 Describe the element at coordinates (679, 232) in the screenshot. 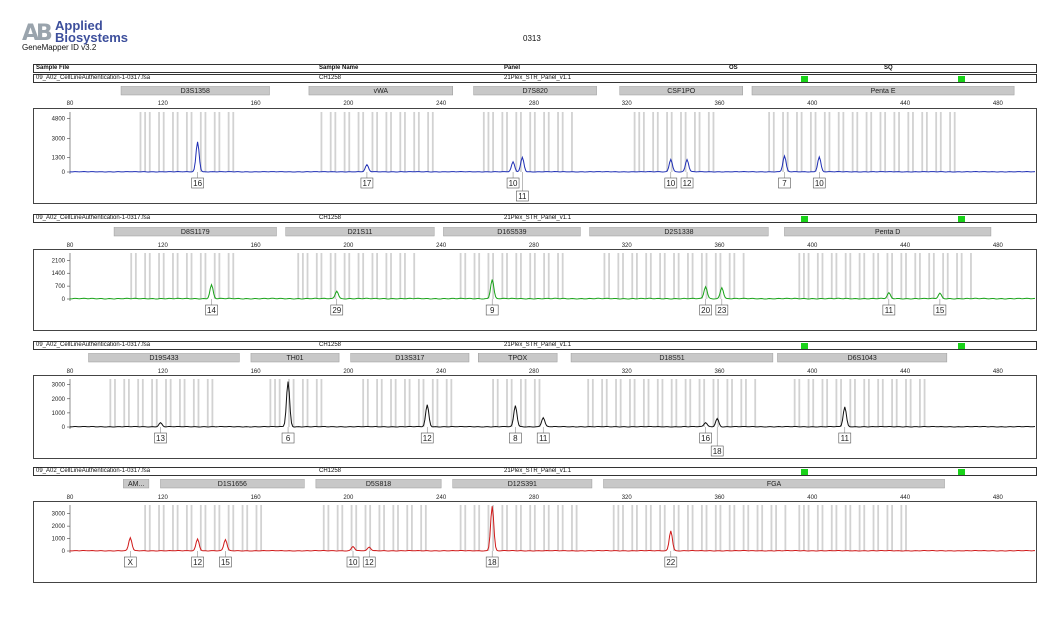

I see `marker-d2s1338: D2S1338` at that location.